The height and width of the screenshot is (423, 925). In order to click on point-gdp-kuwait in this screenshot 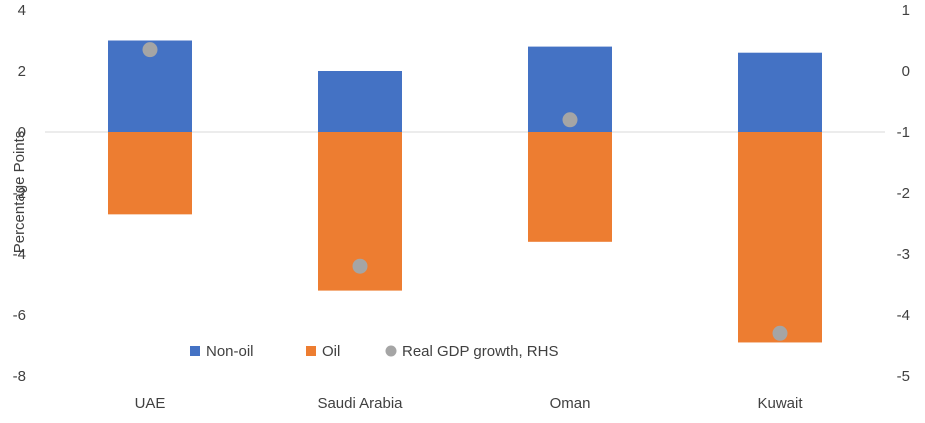, I will do `click(780, 333)`.